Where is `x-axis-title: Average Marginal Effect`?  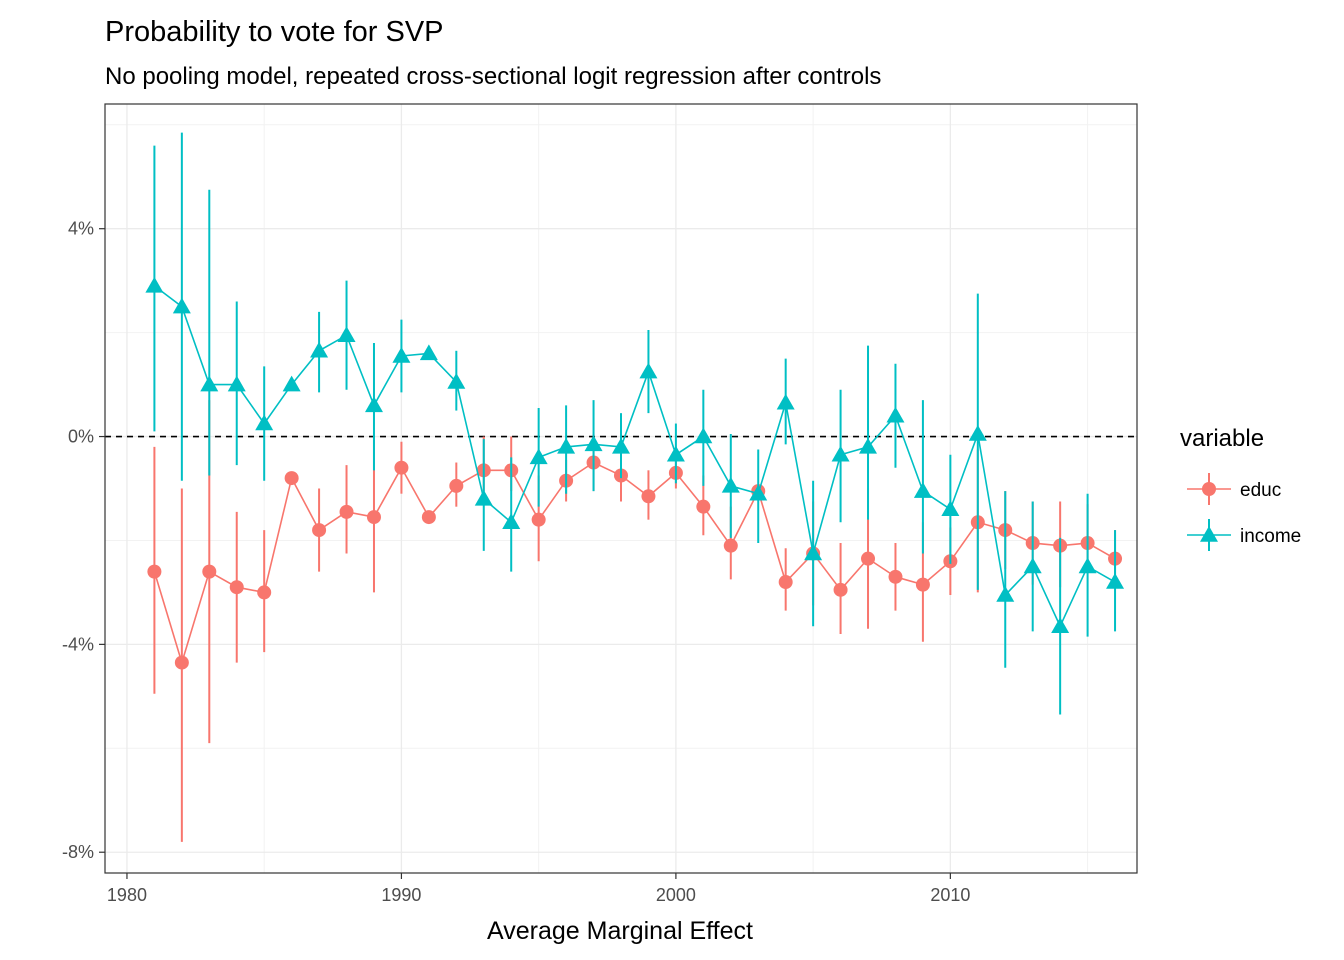
x-axis-title: Average Marginal Effect is located at coordinates (620, 931).